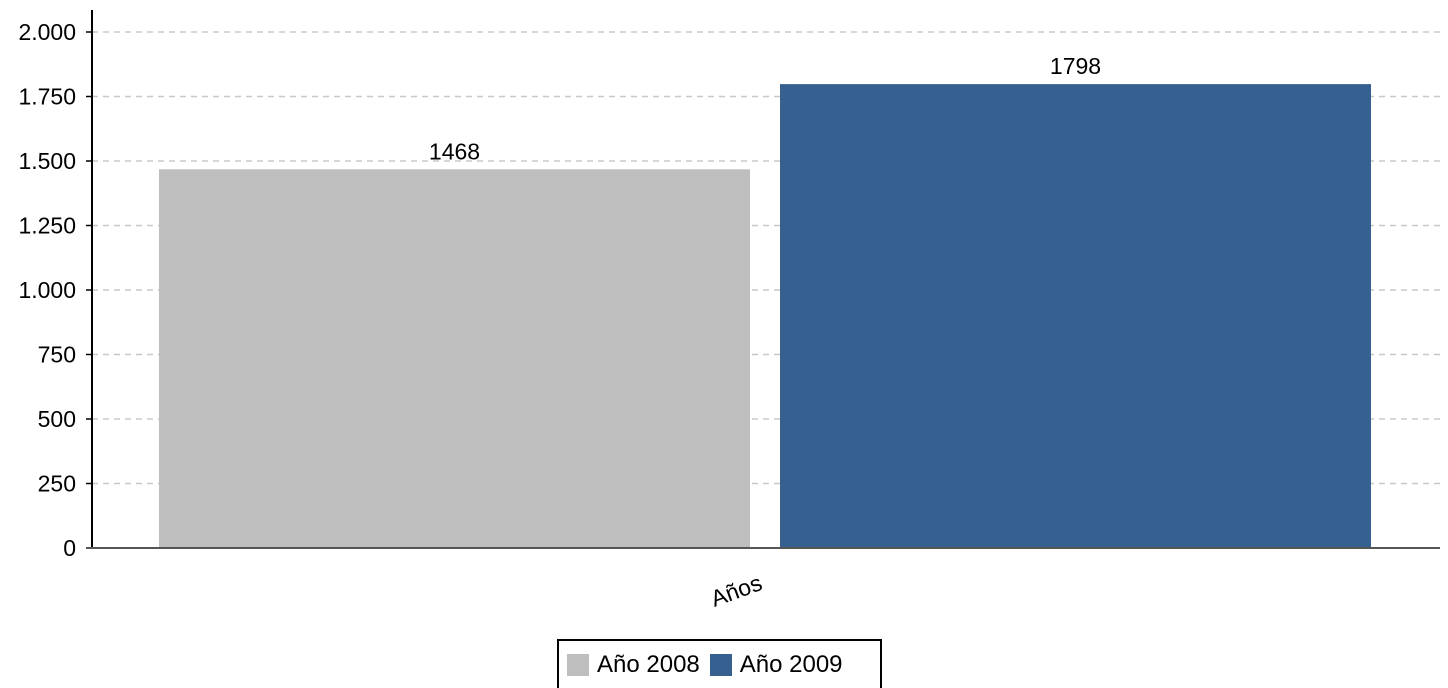 The height and width of the screenshot is (688, 1448). What do you see at coordinates (791, 664) in the screenshot?
I see `legend-label-2009: Año 2009` at bounding box center [791, 664].